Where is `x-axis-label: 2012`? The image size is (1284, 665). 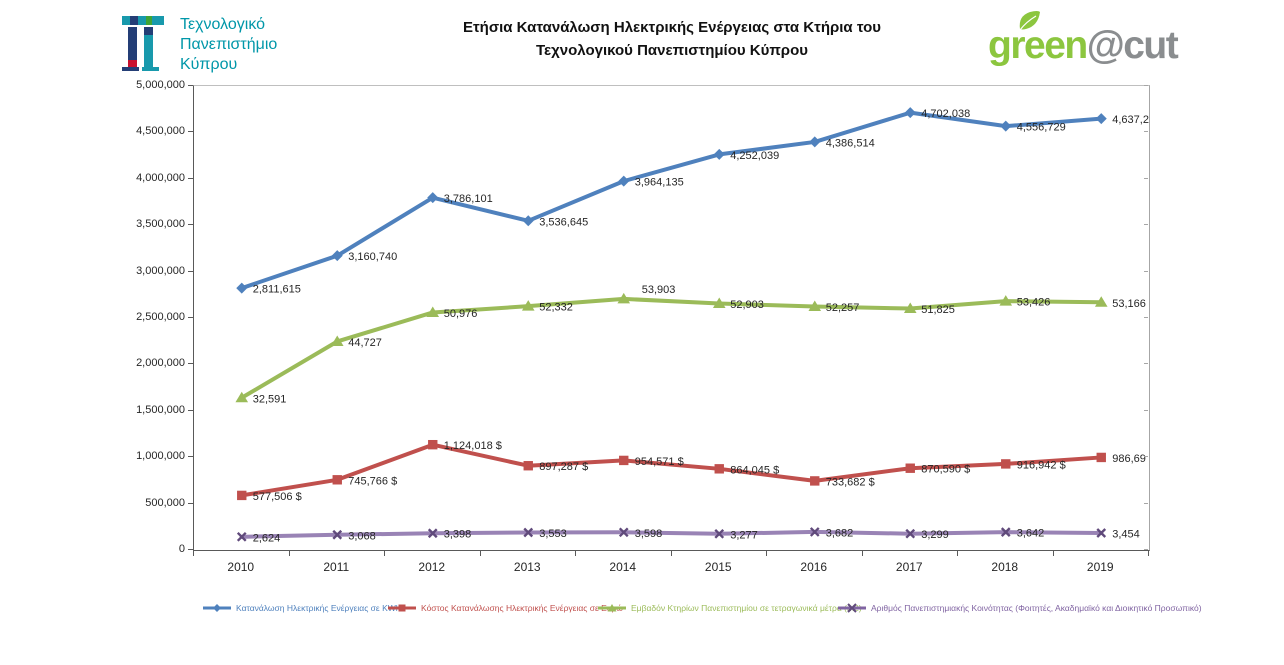 x-axis-label: 2012 is located at coordinates (432, 567).